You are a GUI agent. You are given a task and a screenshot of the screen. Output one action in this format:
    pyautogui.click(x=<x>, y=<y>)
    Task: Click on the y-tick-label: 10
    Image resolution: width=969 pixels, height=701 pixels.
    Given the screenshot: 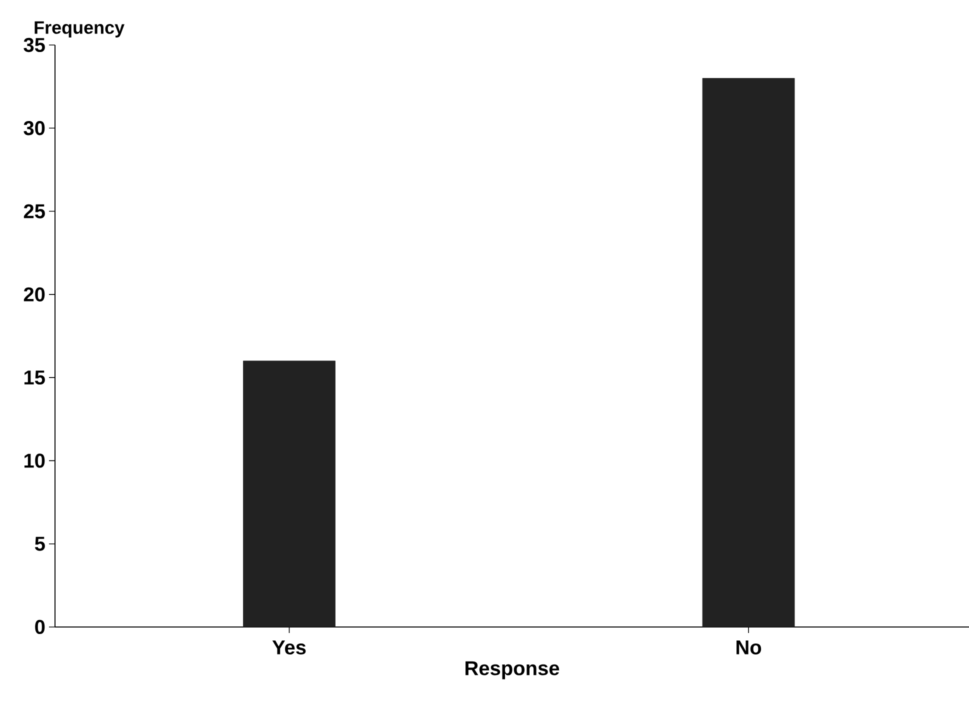 What is the action you would take?
    pyautogui.click(x=34, y=461)
    